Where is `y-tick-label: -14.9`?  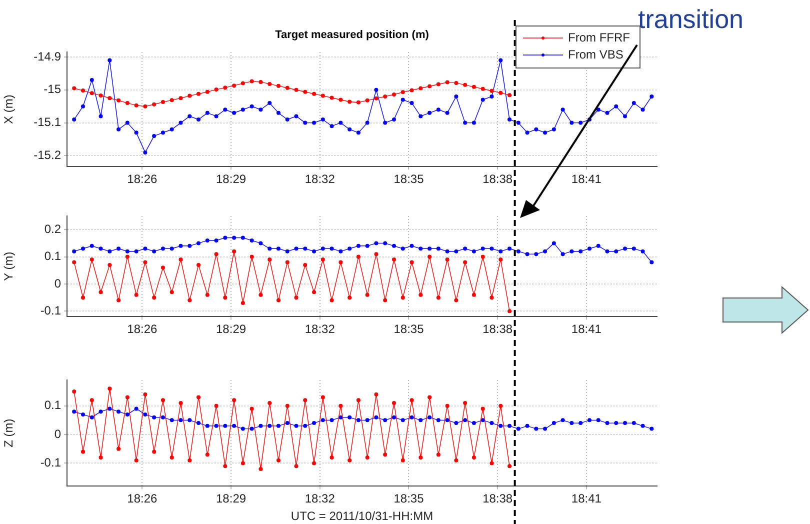
y-tick-label: -14.9 is located at coordinates (48, 56).